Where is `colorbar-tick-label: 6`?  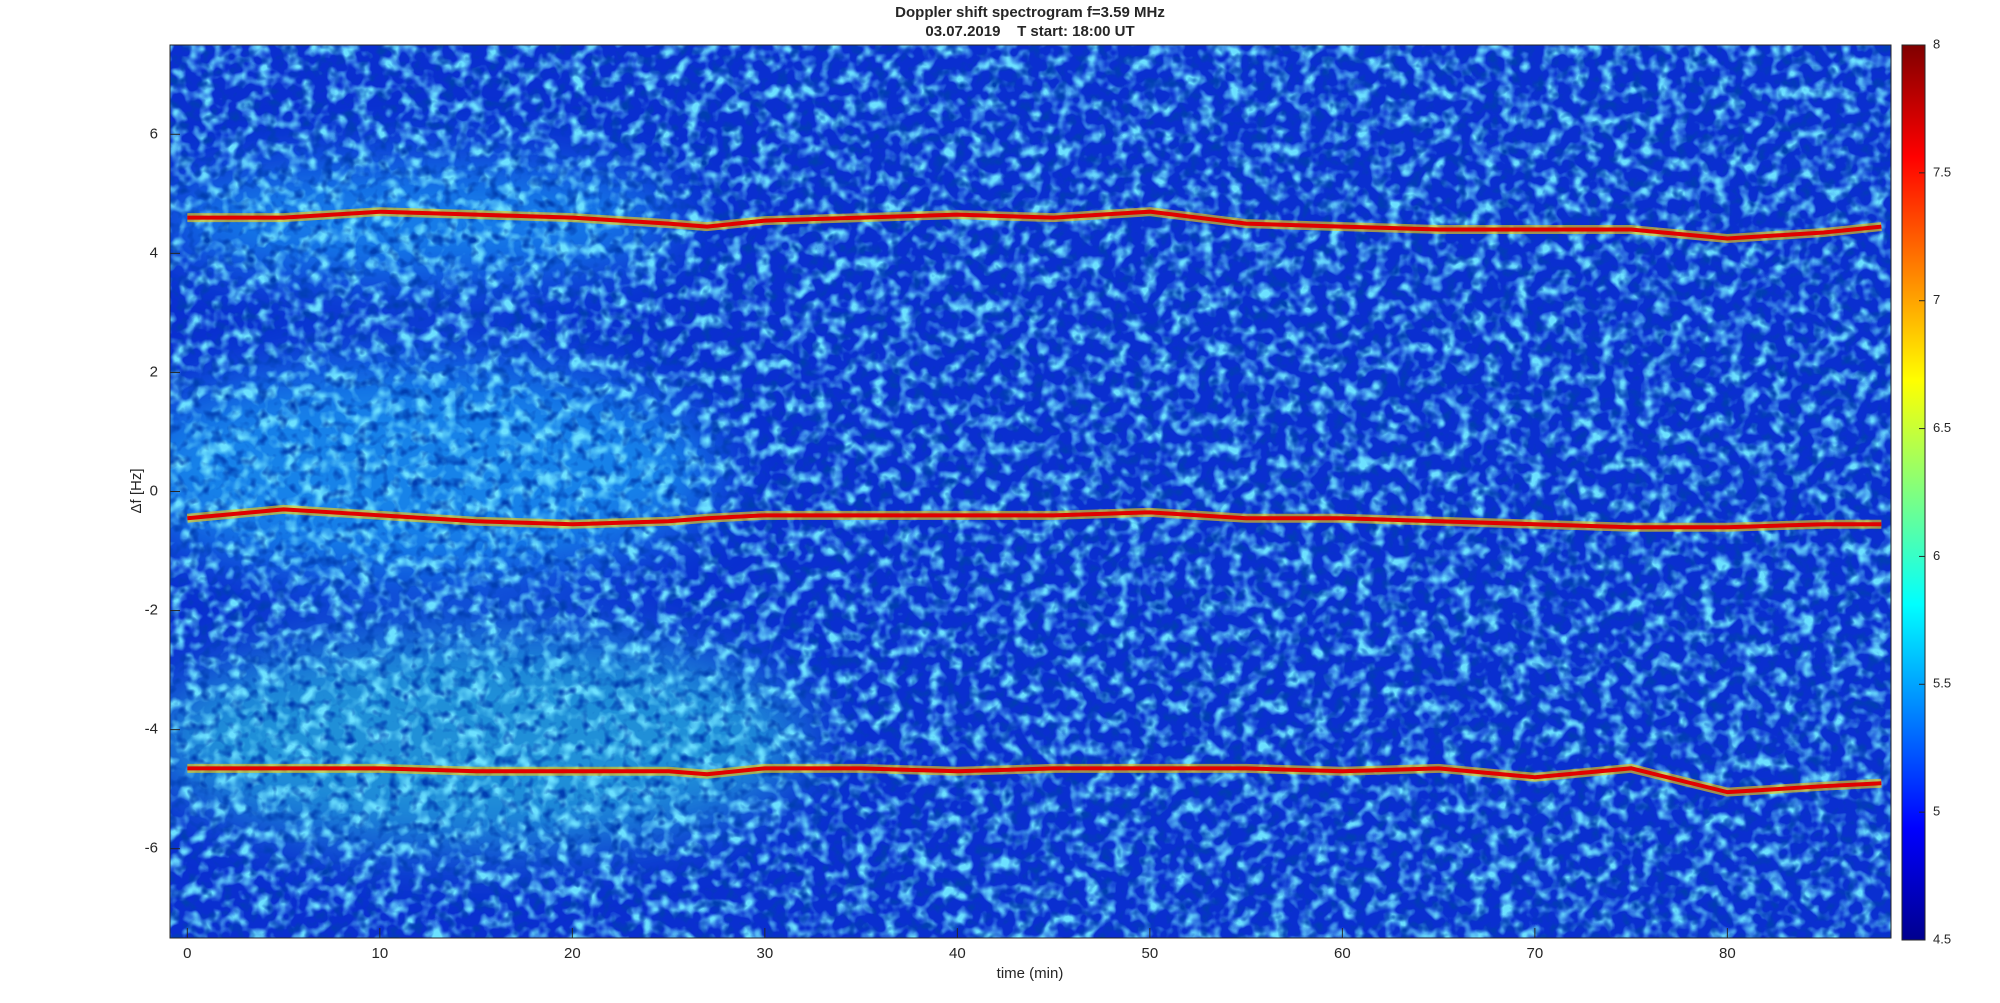 colorbar-tick-label: 6 is located at coordinates (1936, 555).